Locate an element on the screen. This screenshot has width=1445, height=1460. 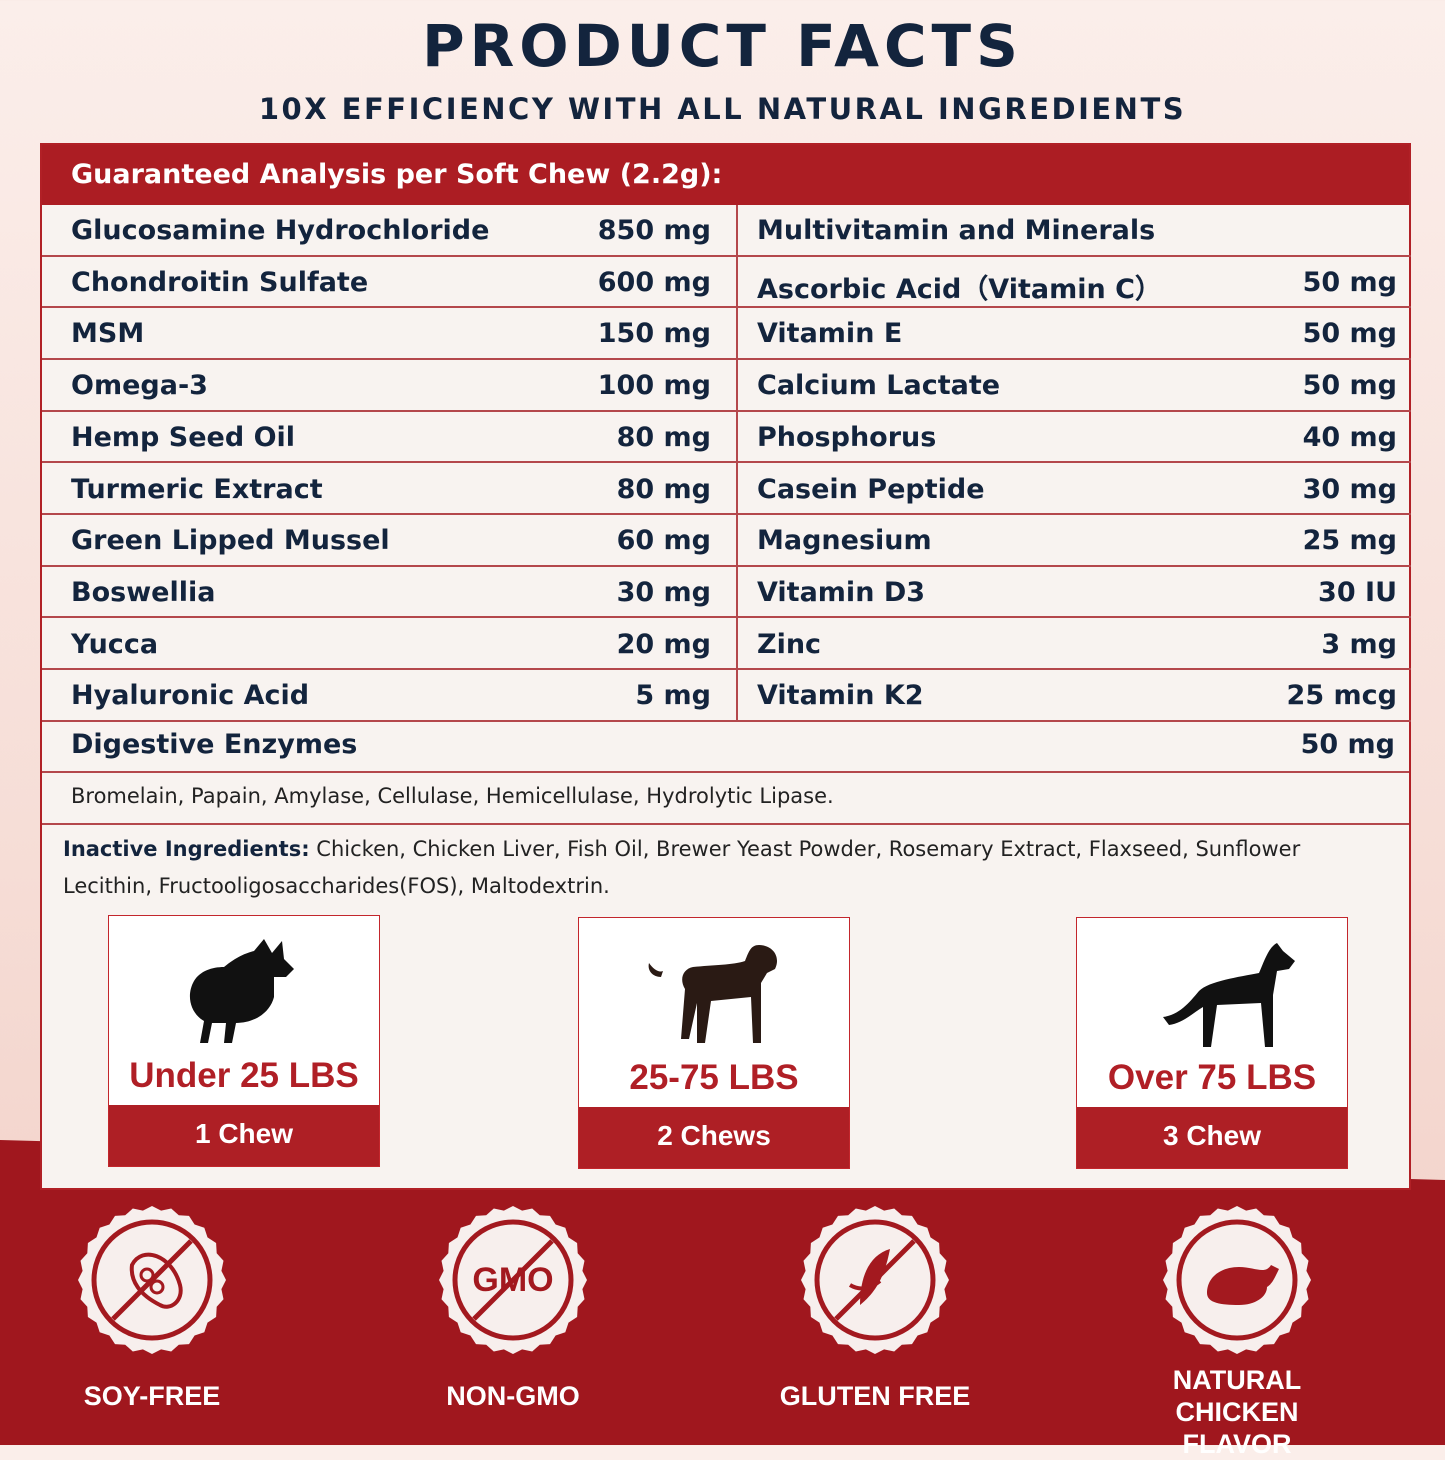
ingredient-name: Ascorbic Acid（Vitamin C） is located at coordinates (959, 289).